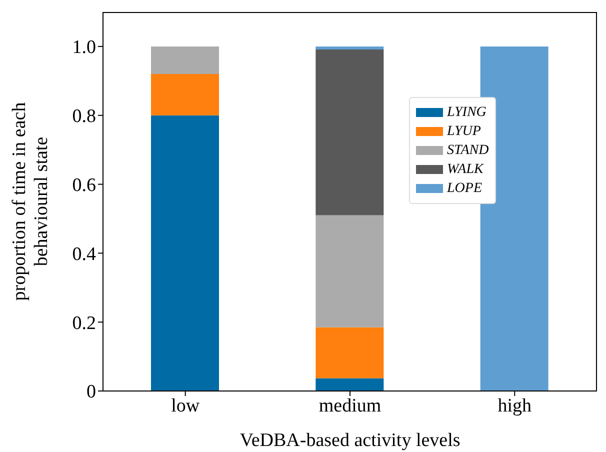 The image size is (606, 452). Describe the element at coordinates (185, 405) in the screenshot. I see `x-tick-label: low` at that location.